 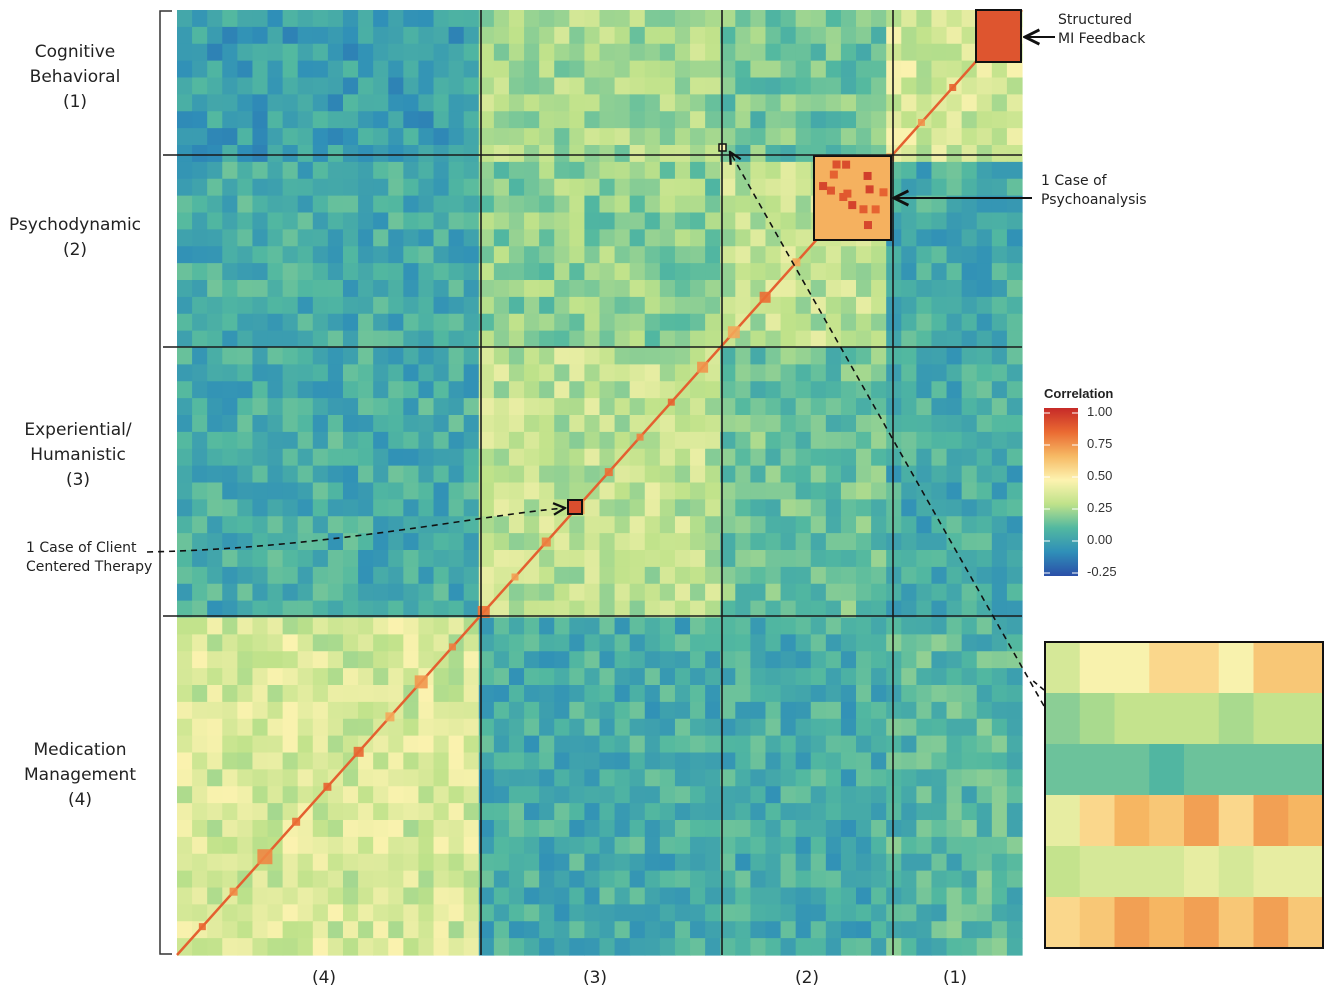 What do you see at coordinates (875, 209) in the screenshot?
I see `psychoanalysis-cluster-cell` at bounding box center [875, 209].